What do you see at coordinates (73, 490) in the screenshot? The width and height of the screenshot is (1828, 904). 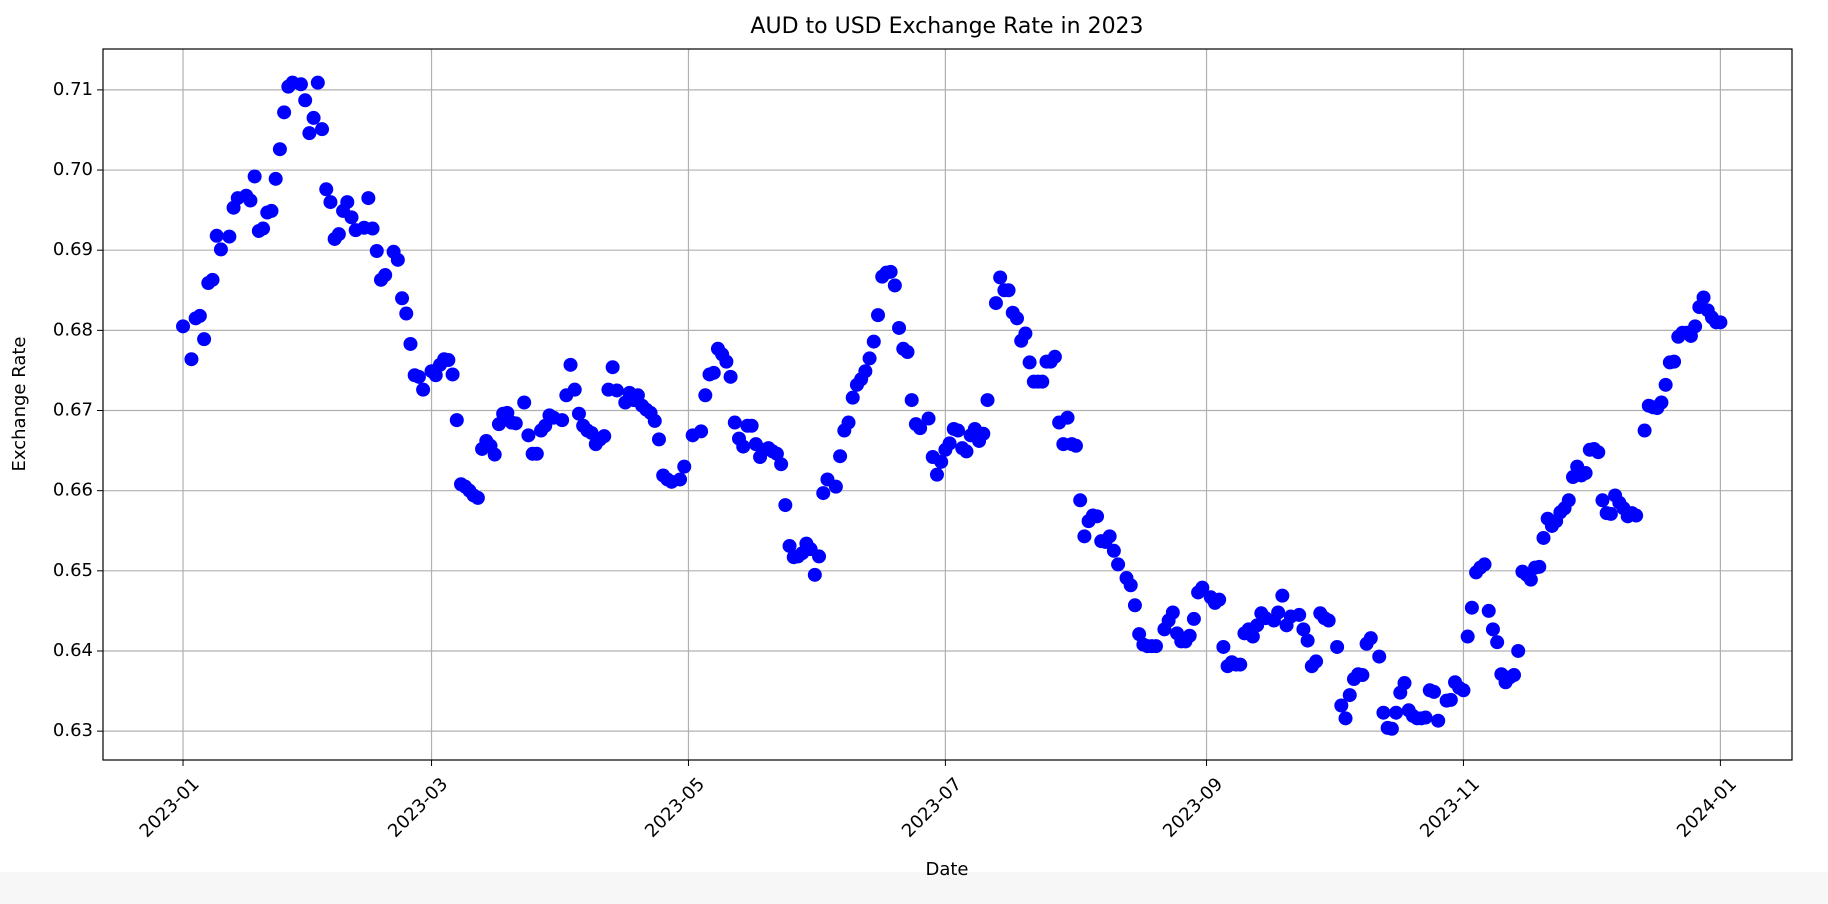 I see `y-tick-label: 0.66` at bounding box center [73, 490].